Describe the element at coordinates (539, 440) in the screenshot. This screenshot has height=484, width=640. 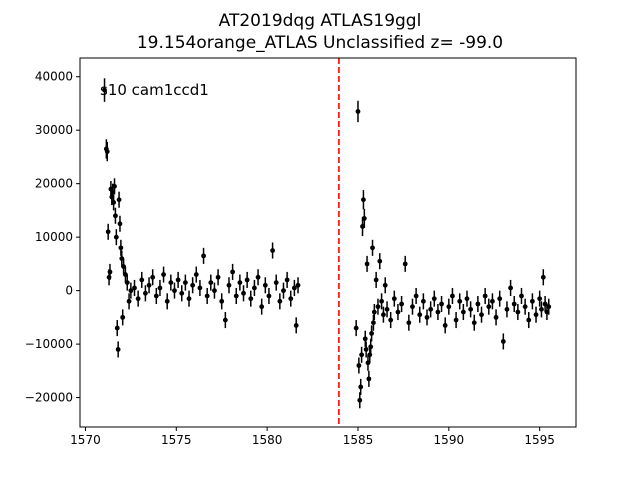
I see `x-tick-label: 1595` at that location.